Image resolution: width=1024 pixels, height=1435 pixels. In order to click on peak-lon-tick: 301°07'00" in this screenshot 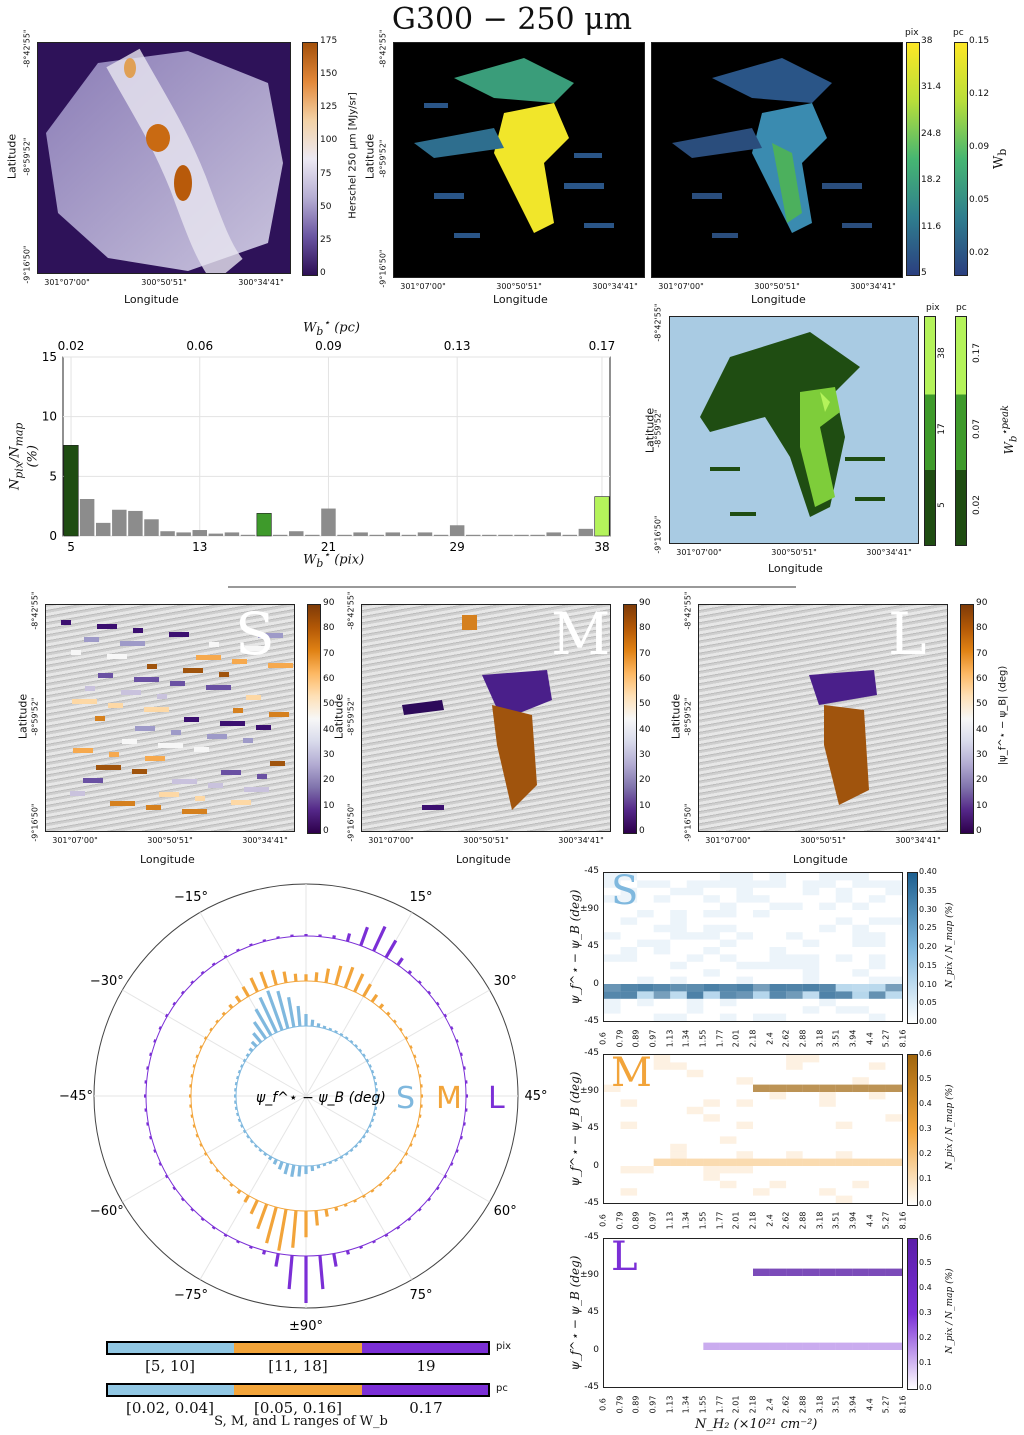, I will do `click(699, 552)`.